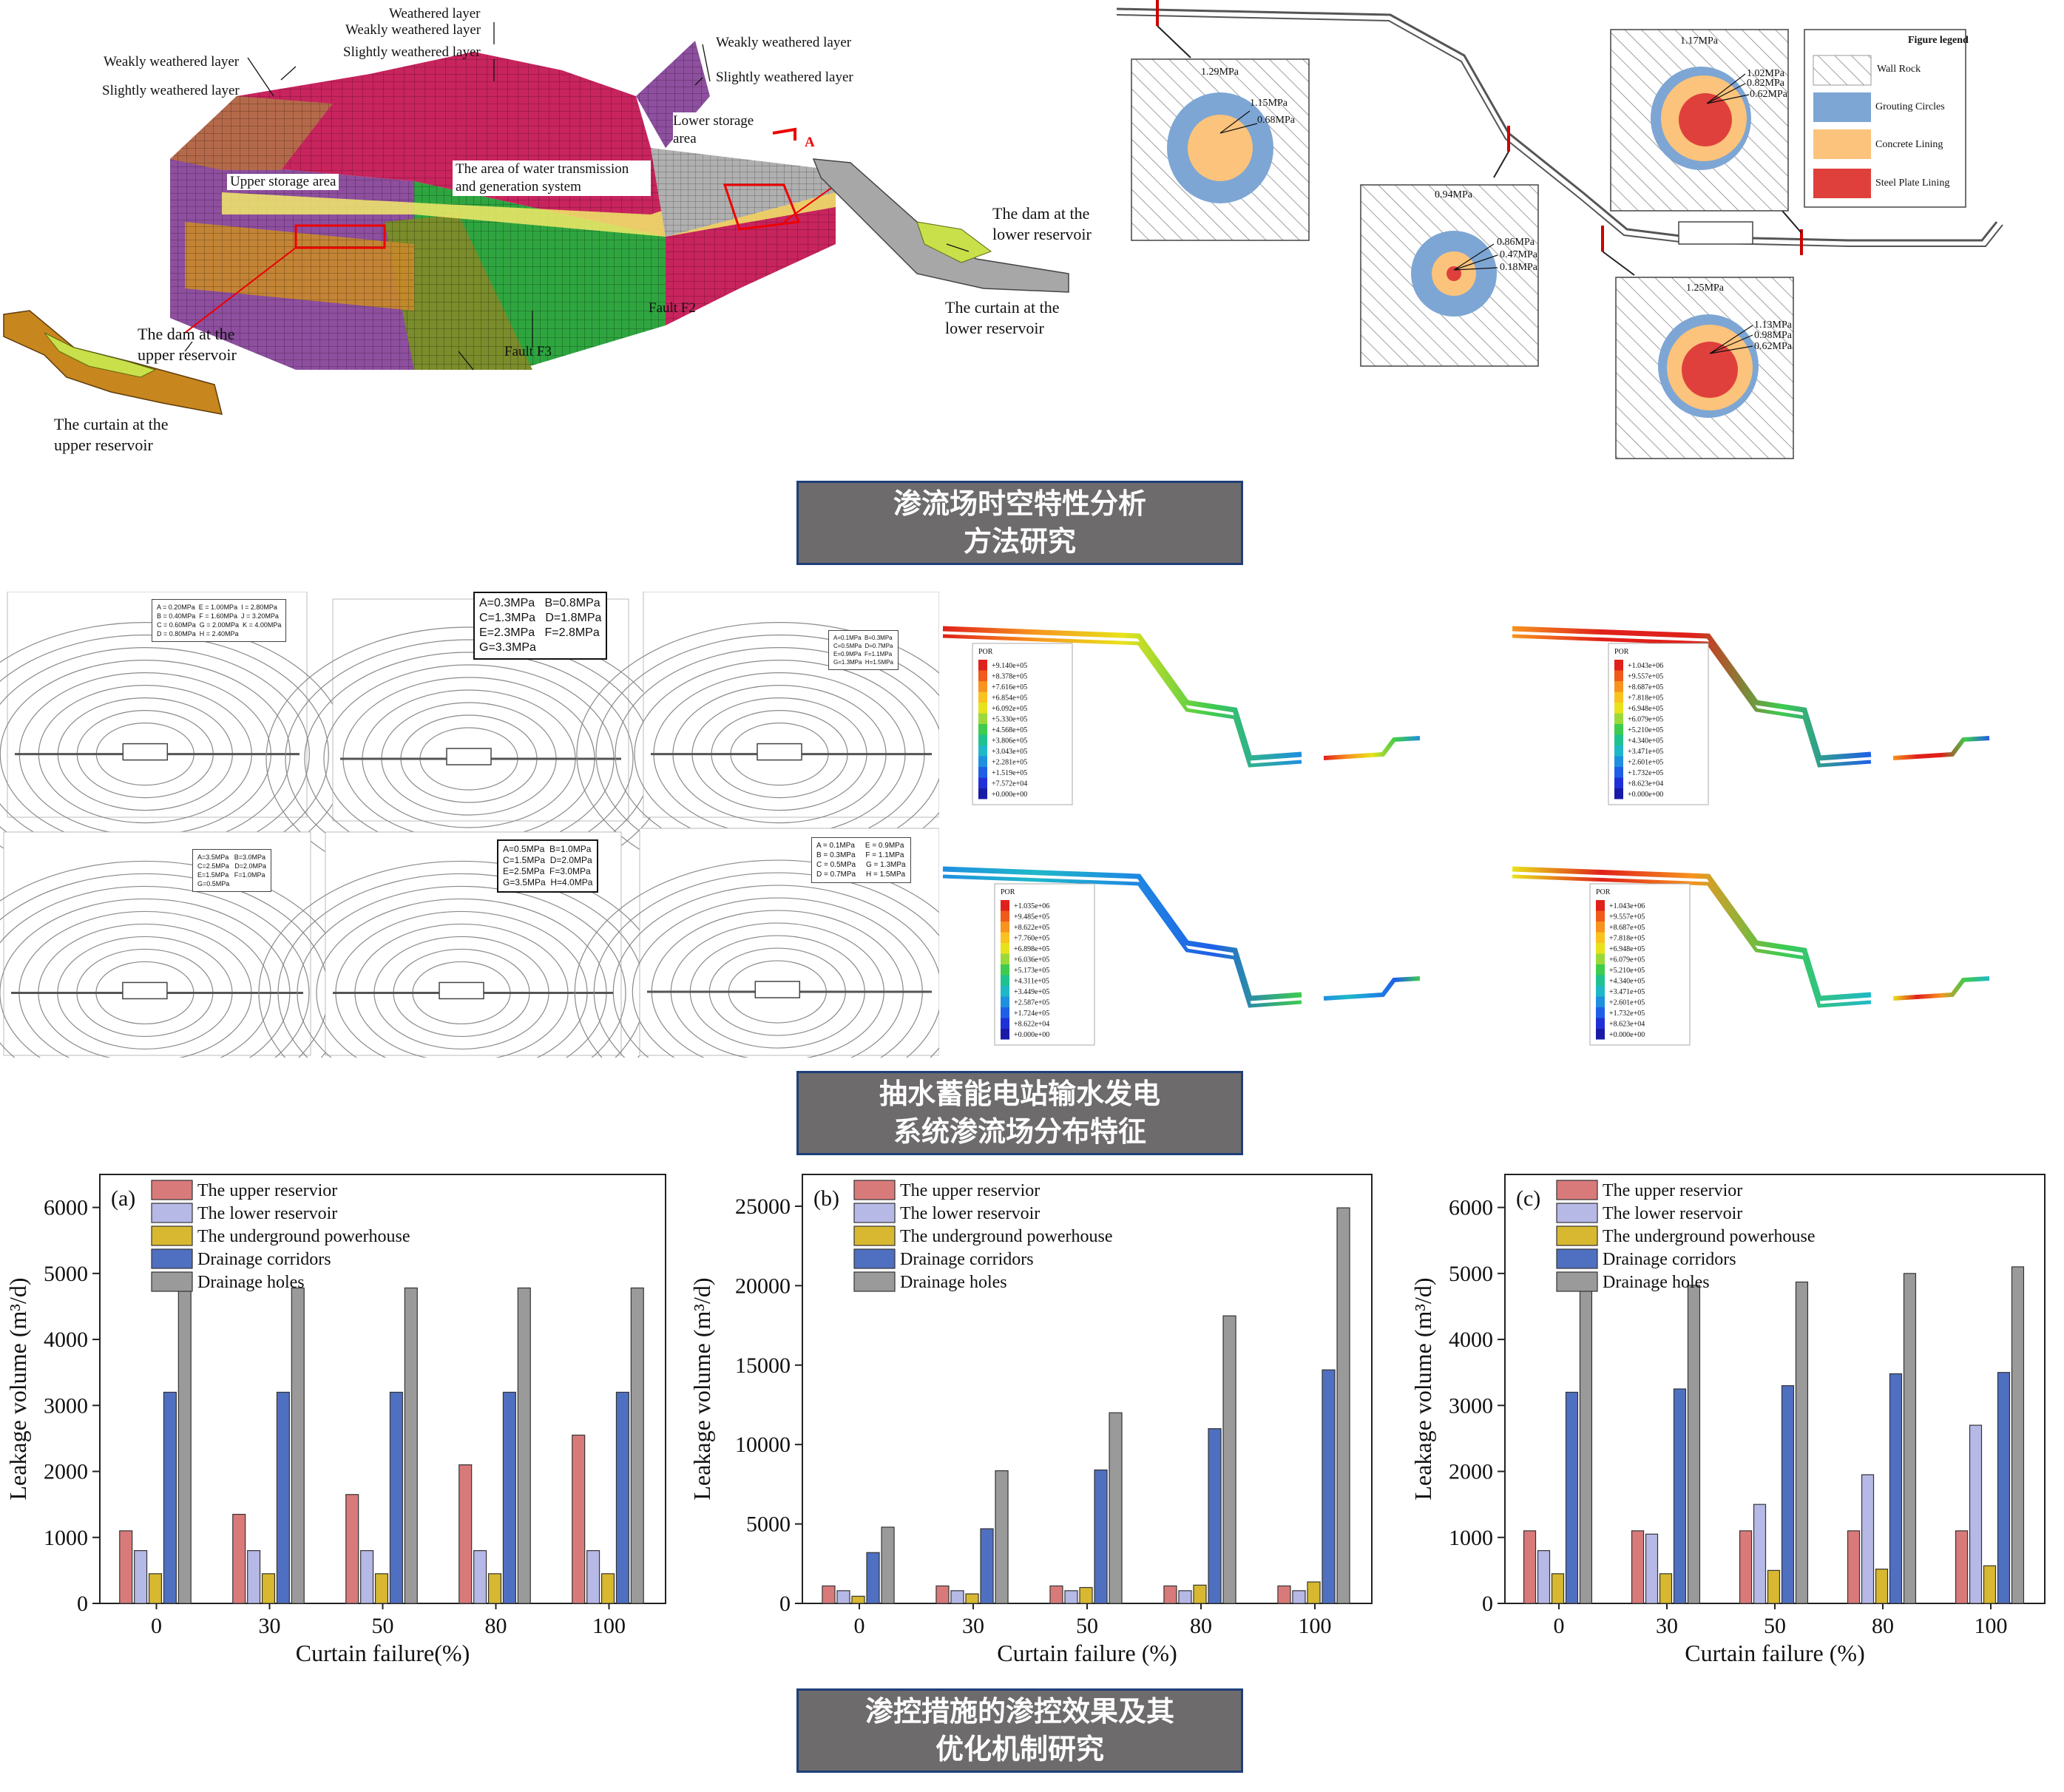 This screenshot has width=2064, height=1792. I want to click on label-slightly-right: Slightly weathered layer, so click(784, 77).